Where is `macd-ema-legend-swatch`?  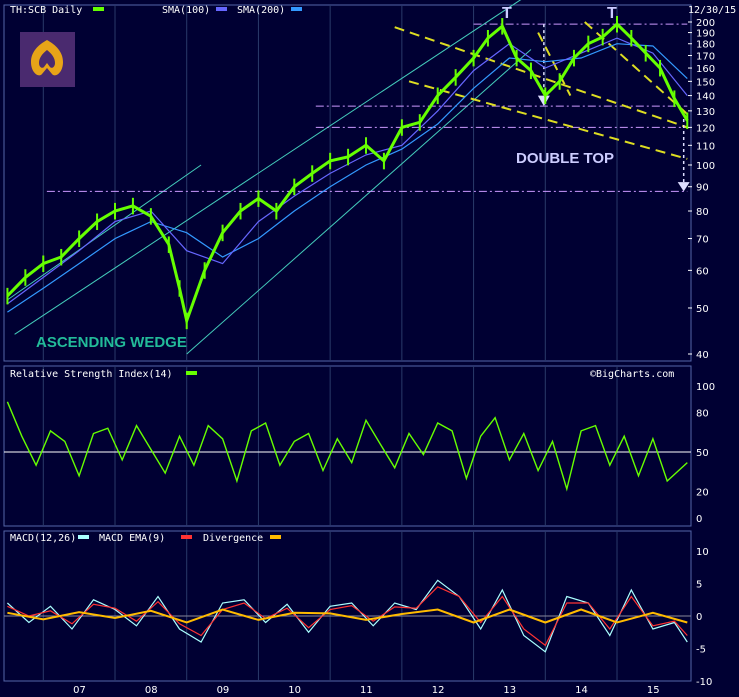
macd-ema-legend-swatch is located at coordinates (186, 537).